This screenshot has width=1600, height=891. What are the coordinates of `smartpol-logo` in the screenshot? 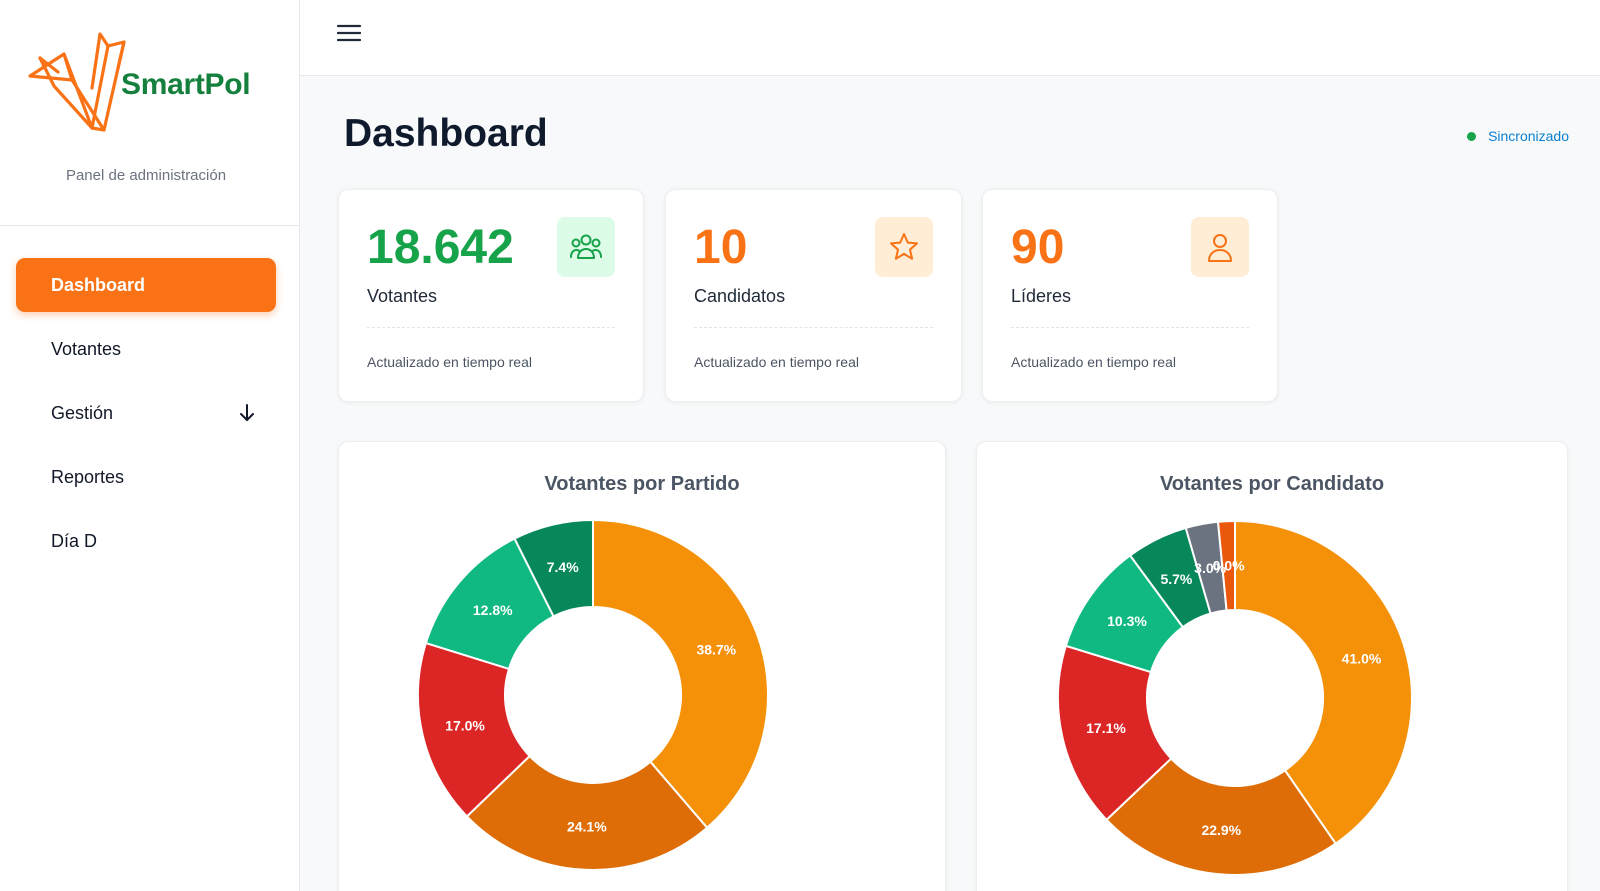 It's located at (77, 82).